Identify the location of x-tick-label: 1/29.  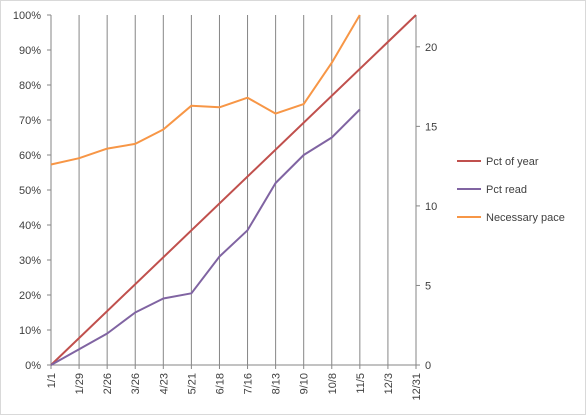
(80, 383).